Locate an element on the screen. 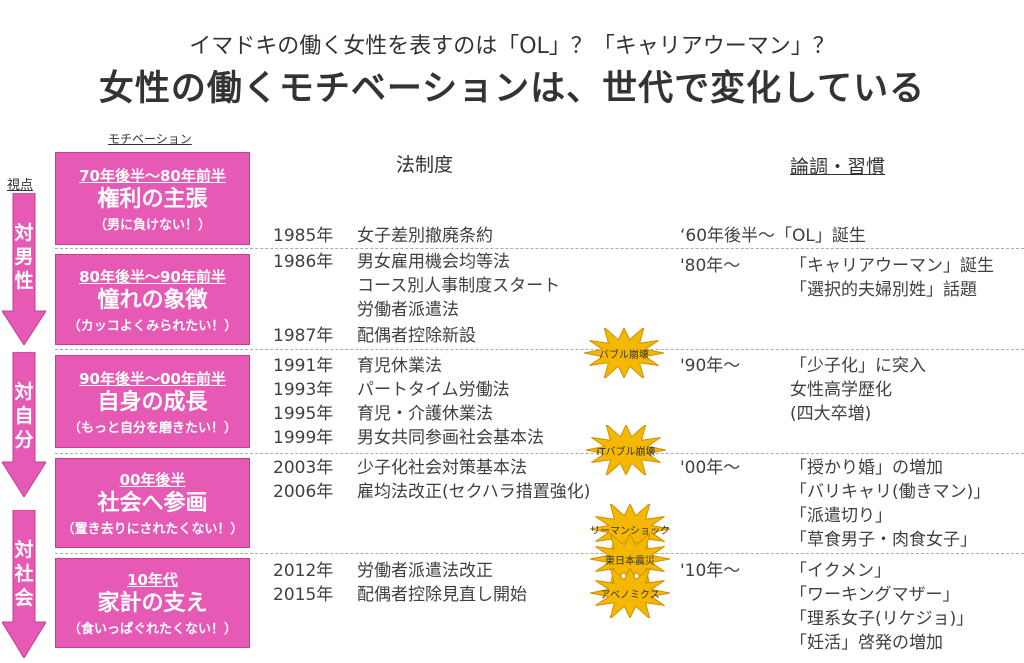  custom-text: 「選択的夫婦別姓」話題 is located at coordinates (883, 290).